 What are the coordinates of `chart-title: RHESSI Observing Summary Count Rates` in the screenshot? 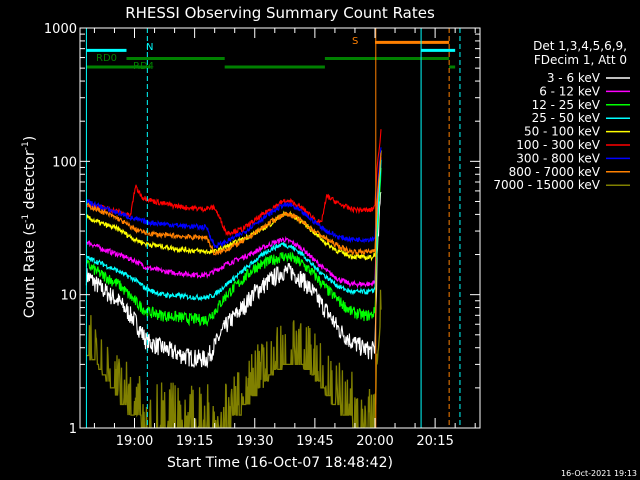 It's located at (280, 13).